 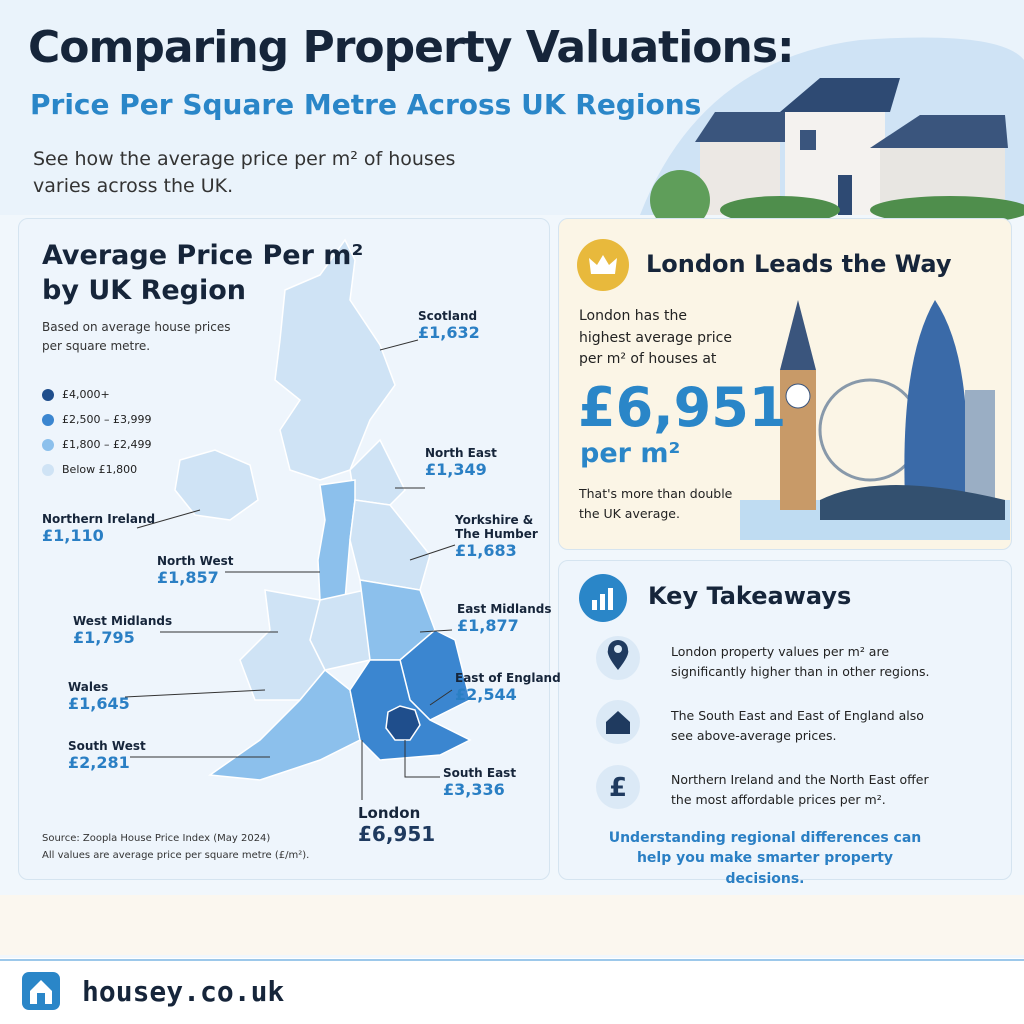 What do you see at coordinates (456, 469) in the screenshot?
I see `region-price: £1,349` at bounding box center [456, 469].